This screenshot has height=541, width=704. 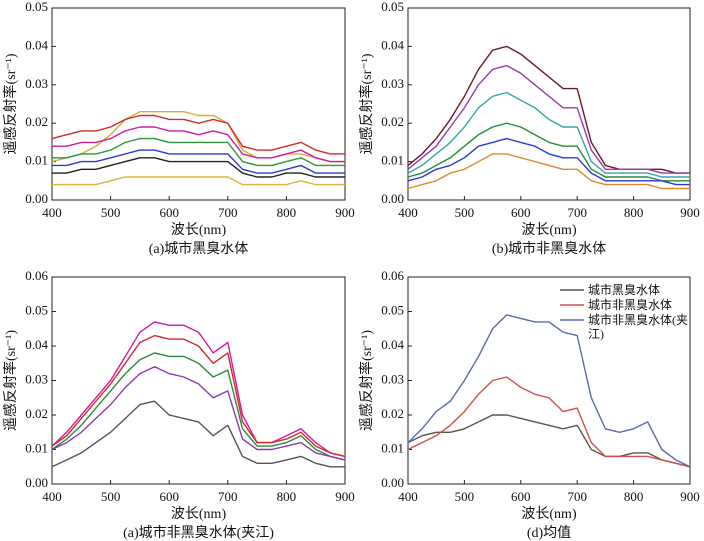 I want to click on legend-entry: 城市黑臭水体, so click(x=624, y=290).